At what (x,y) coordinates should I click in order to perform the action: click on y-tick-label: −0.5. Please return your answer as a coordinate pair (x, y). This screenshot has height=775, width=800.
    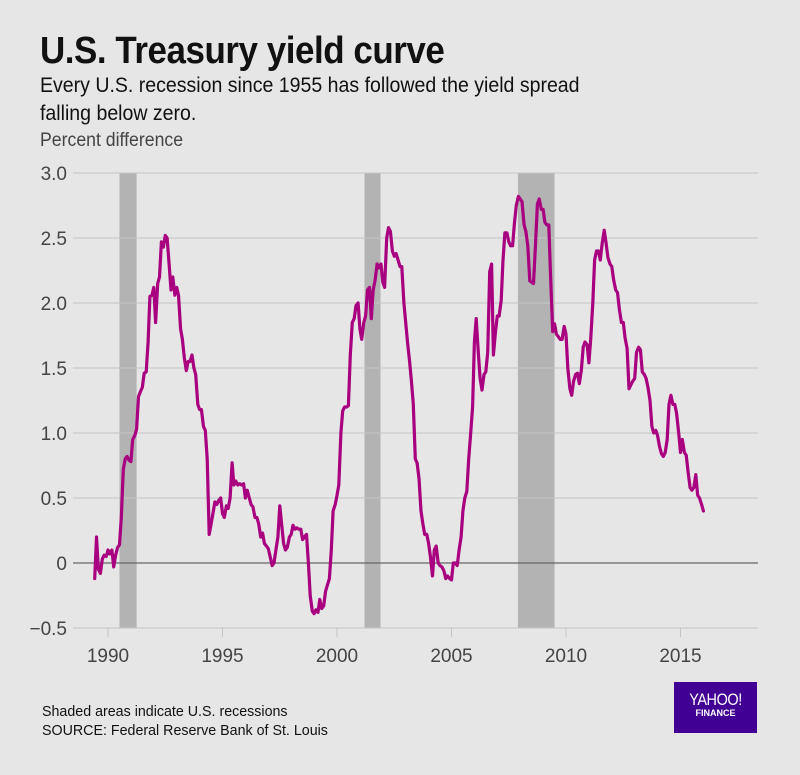
    Looking at the image, I should click on (48, 629).